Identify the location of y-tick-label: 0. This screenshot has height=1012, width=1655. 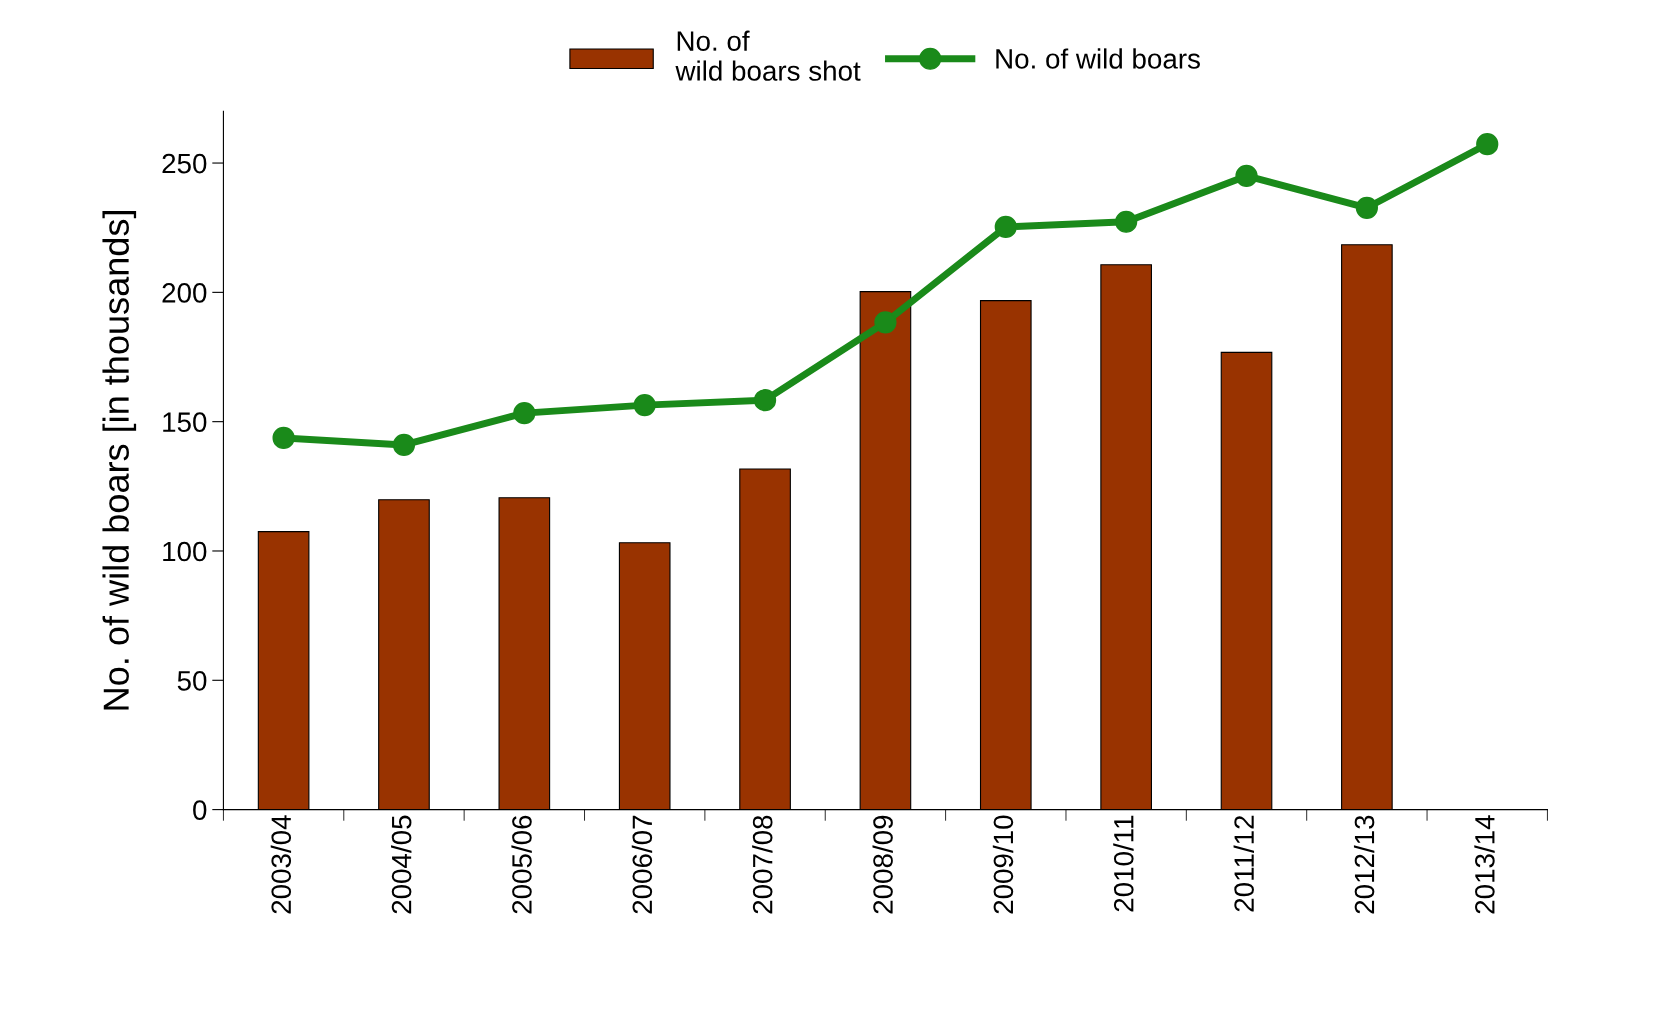
(200, 810).